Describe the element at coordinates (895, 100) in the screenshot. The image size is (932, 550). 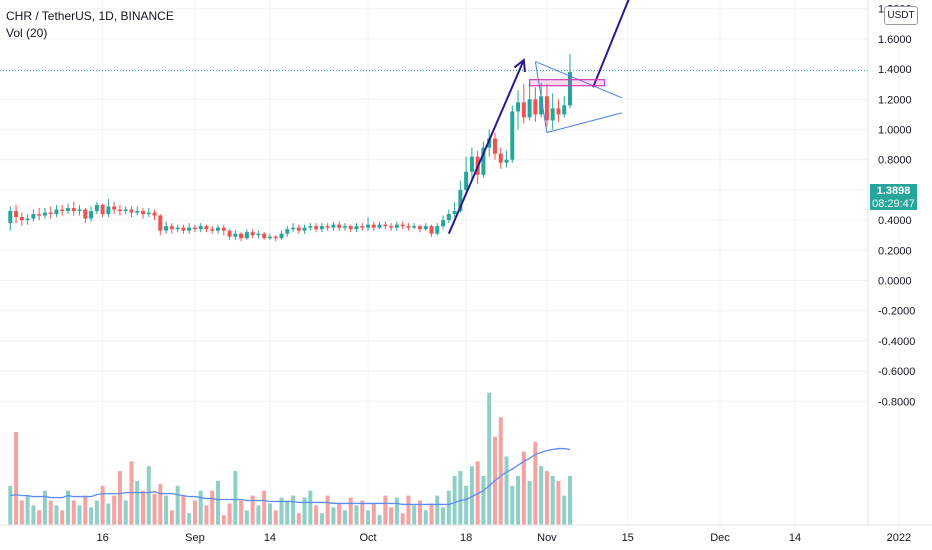
I see `y-tick-label: 1.2000` at that location.